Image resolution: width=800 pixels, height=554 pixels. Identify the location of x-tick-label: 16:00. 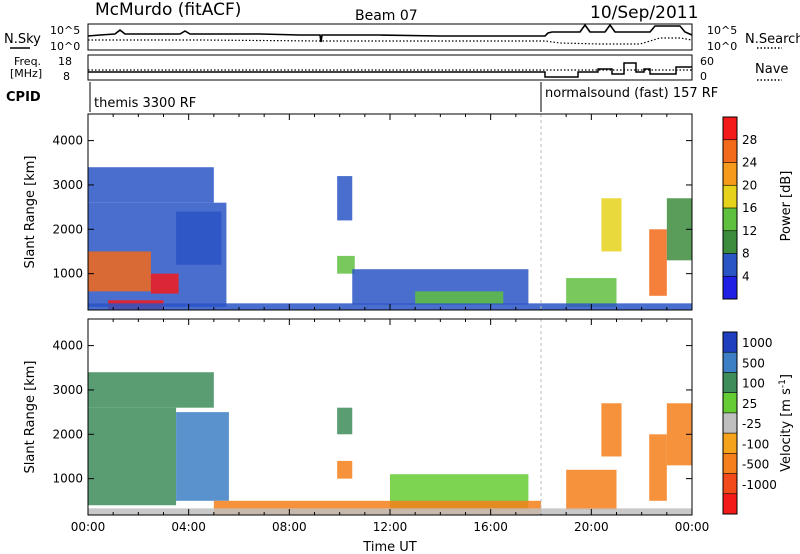
(490, 527).